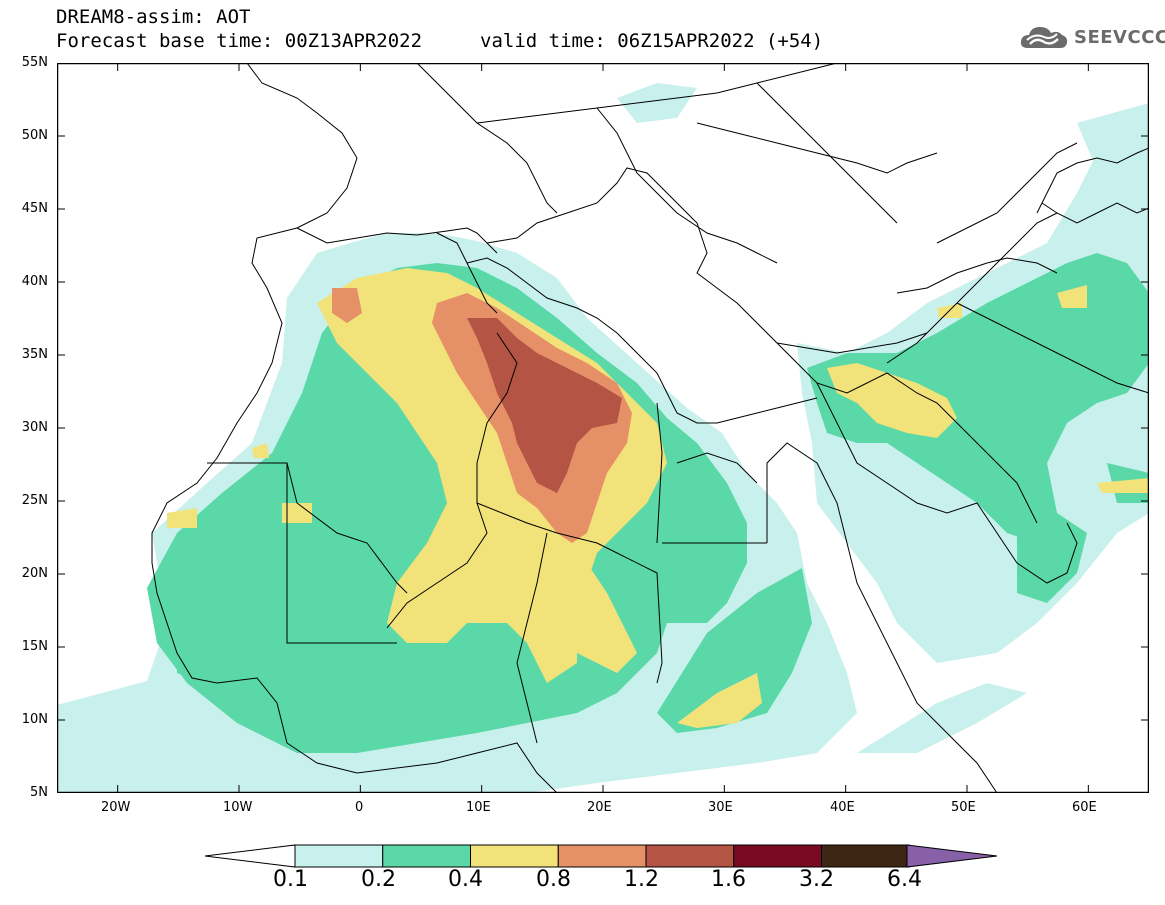 This screenshot has height=905, width=1165. I want to click on valid-time: valid time: 06Z15APR2022 (+54), so click(652, 41).